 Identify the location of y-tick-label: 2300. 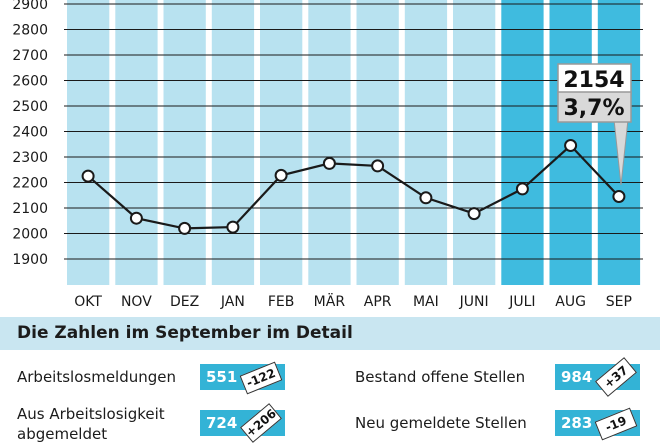
(30, 158).